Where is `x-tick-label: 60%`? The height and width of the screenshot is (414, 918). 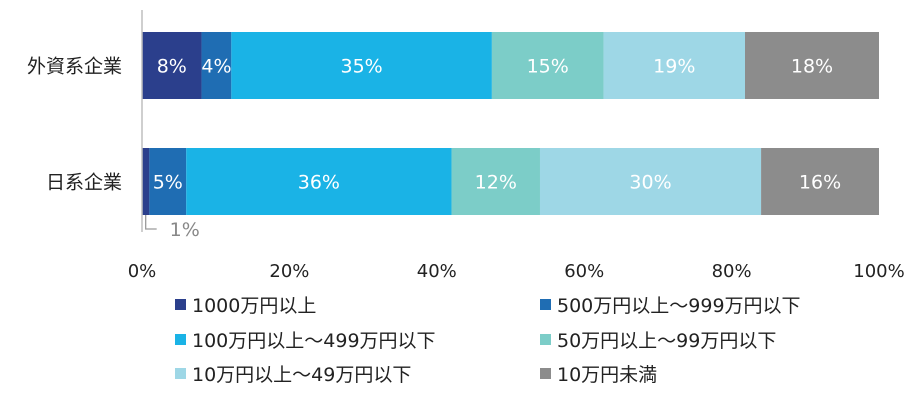 x-tick-label: 60% is located at coordinates (584, 271).